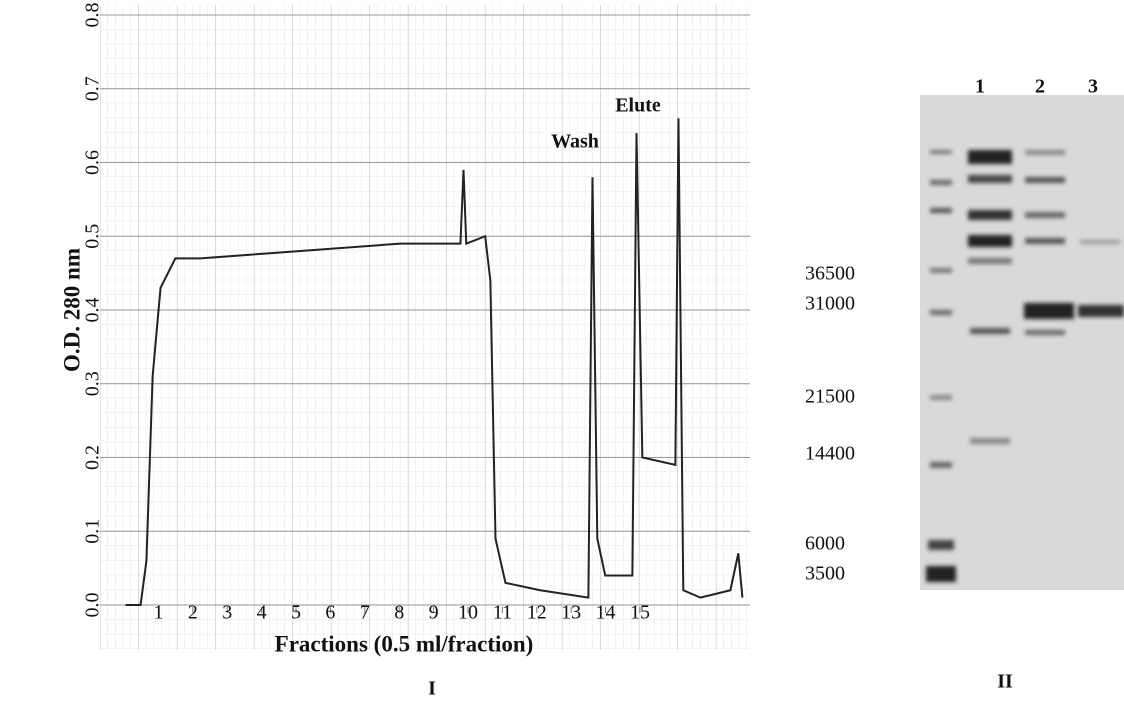  I want to click on x-tick-label: 10, so click(468, 613).